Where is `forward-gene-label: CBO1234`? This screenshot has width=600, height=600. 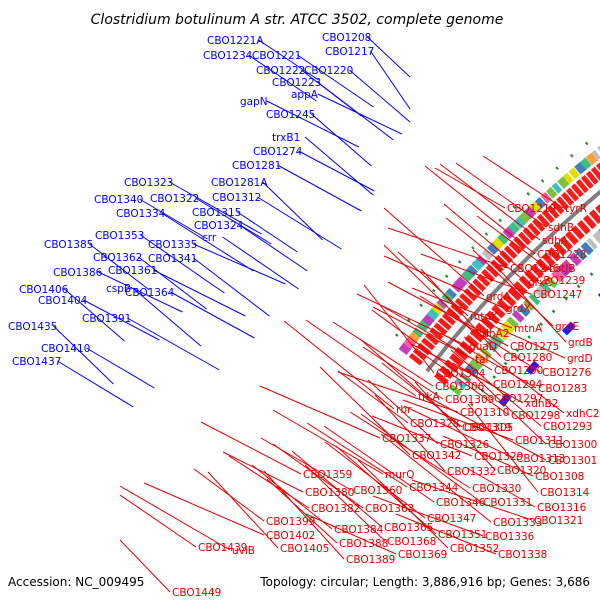
forward-gene-label: CBO1234 is located at coordinates (228, 56).